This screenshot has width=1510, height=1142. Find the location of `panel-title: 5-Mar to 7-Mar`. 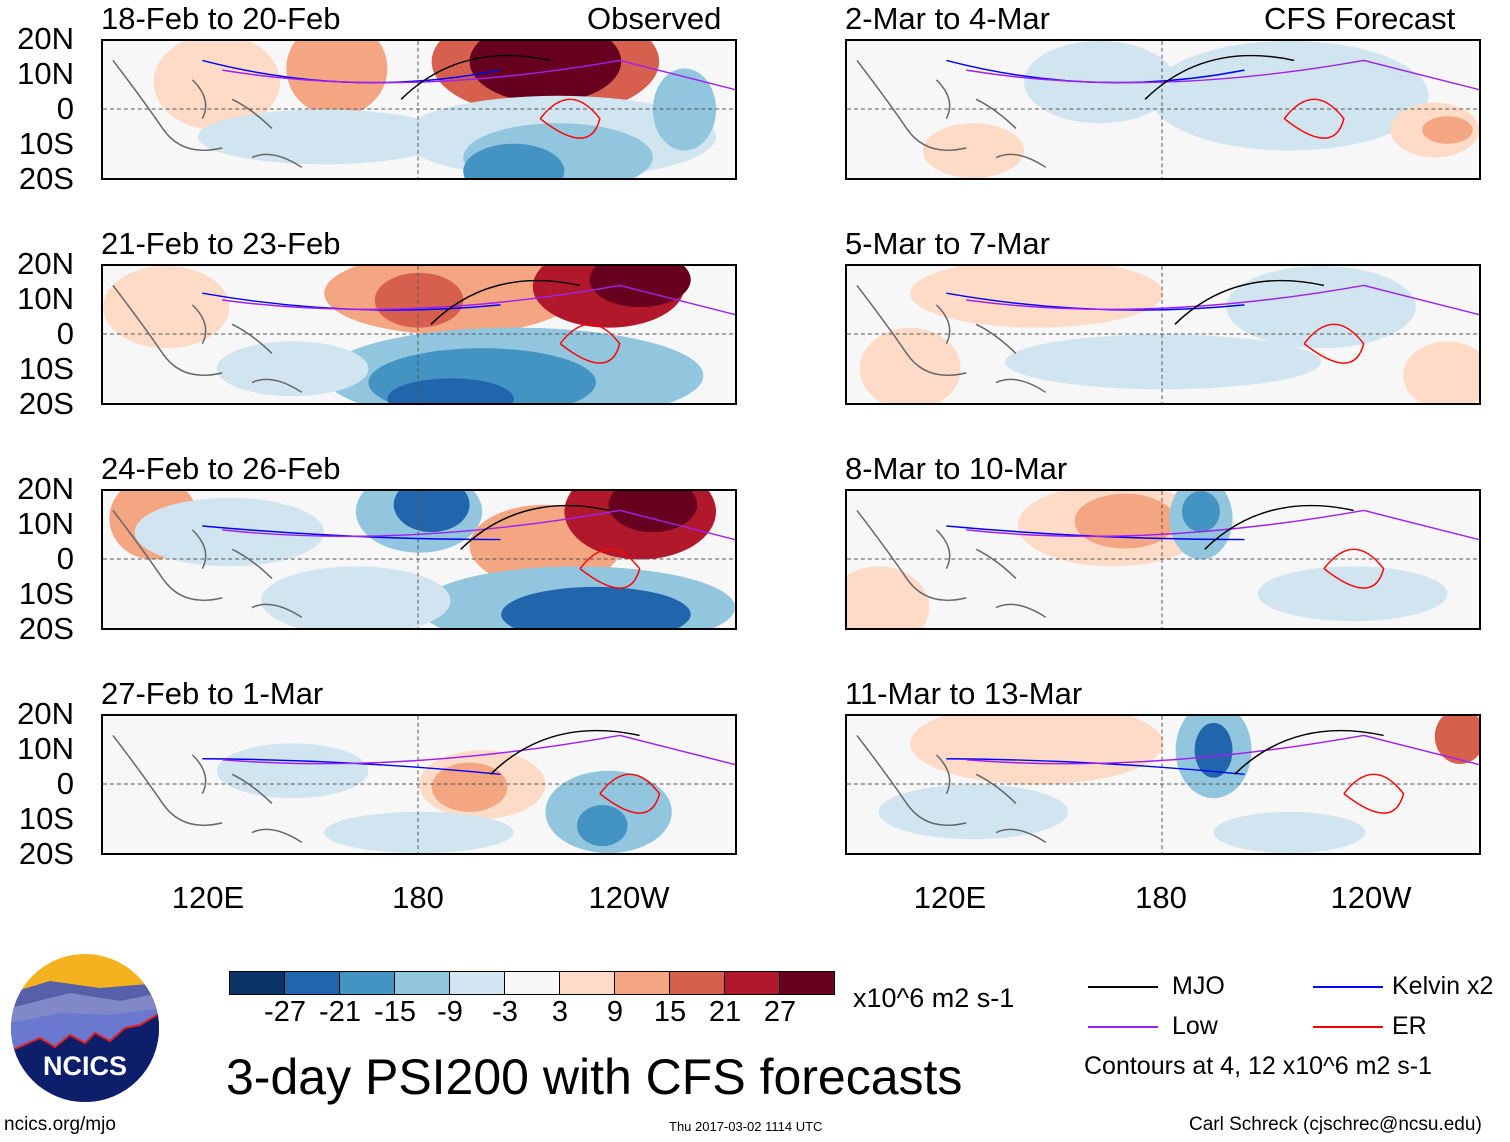

panel-title: 5-Mar to 7-Mar is located at coordinates (947, 243).